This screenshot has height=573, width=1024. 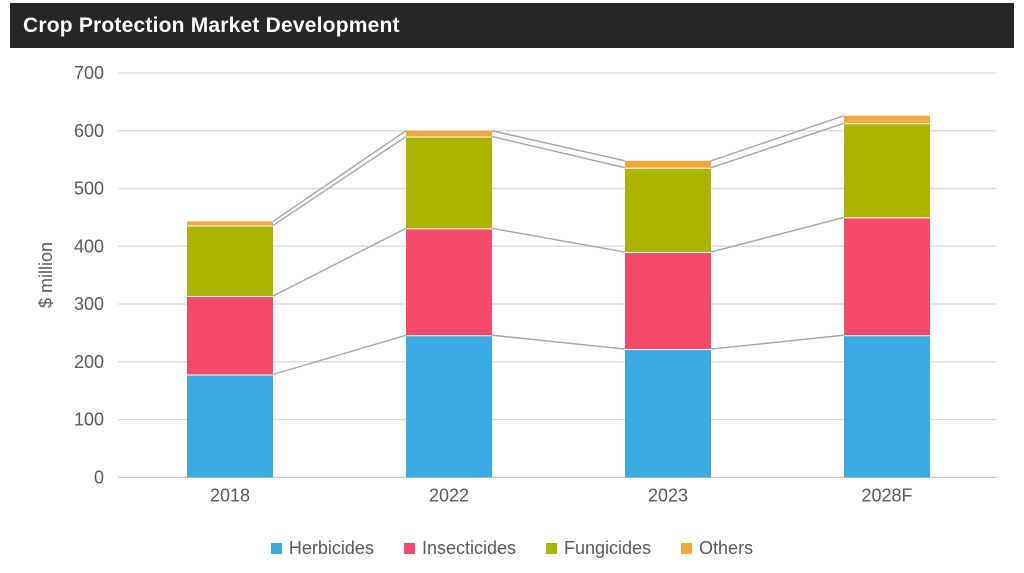 What do you see at coordinates (449, 282) in the screenshot?
I see `bar-segment-insecticides-2022` at bounding box center [449, 282].